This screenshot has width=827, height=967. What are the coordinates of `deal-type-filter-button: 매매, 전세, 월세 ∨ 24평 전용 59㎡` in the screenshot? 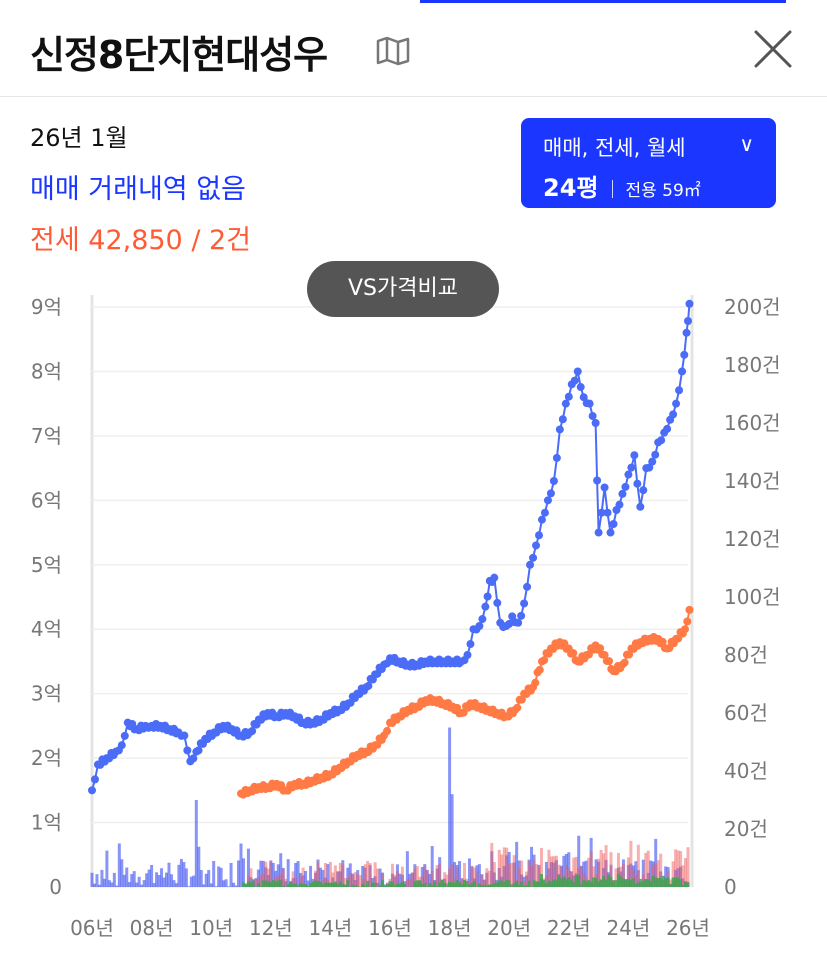 It's located at (648, 163).